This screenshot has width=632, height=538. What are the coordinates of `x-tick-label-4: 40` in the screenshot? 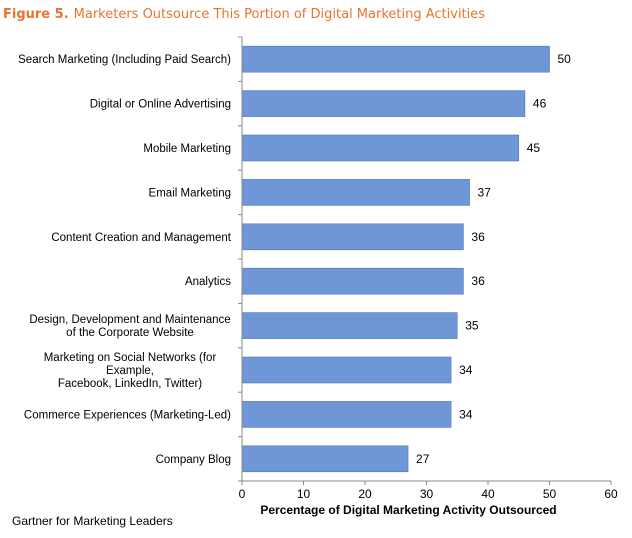 It's located at (488, 494).